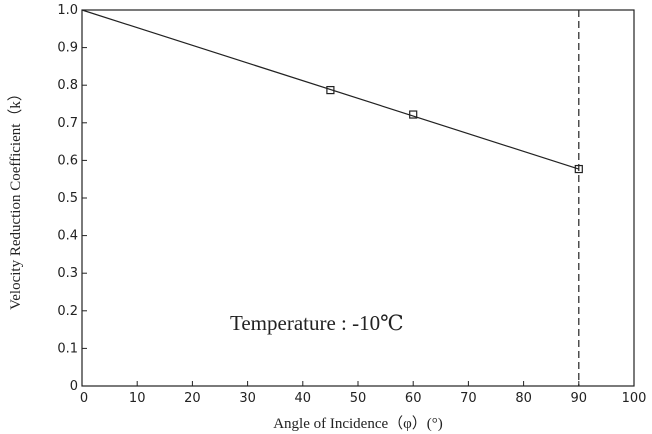 This screenshot has height=434, width=652. I want to click on y-tick-label: 0.2, so click(67, 311).